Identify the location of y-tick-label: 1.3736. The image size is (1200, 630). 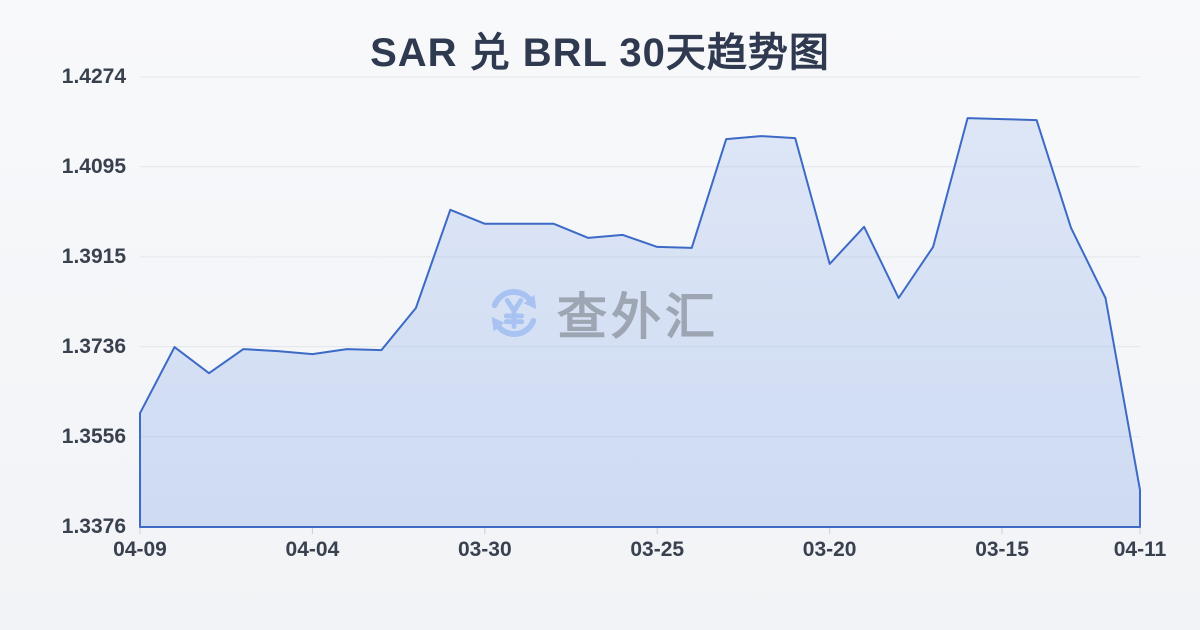
(93, 346).